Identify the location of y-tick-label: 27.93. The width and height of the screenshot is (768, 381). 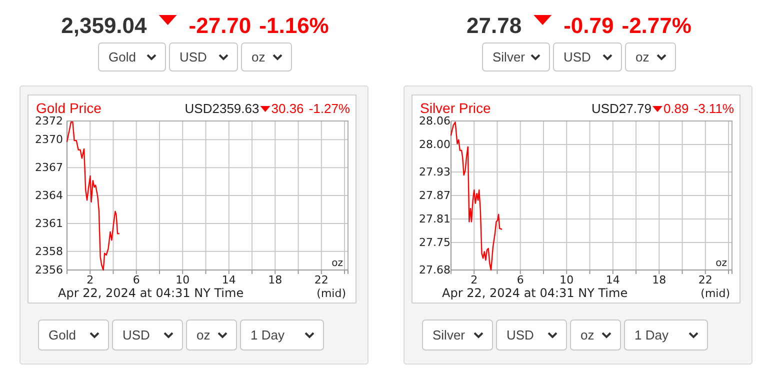
(434, 171).